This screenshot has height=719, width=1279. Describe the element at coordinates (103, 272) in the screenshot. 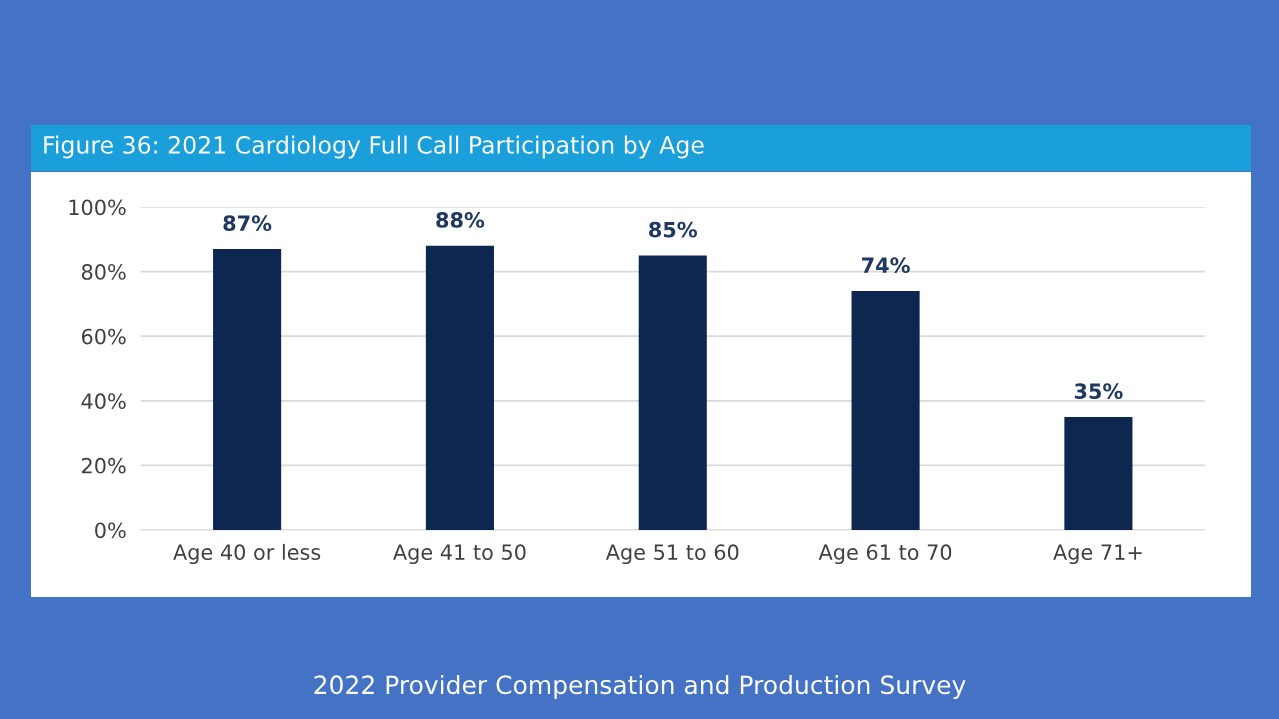

I see `y-tick-label: 80%` at that location.